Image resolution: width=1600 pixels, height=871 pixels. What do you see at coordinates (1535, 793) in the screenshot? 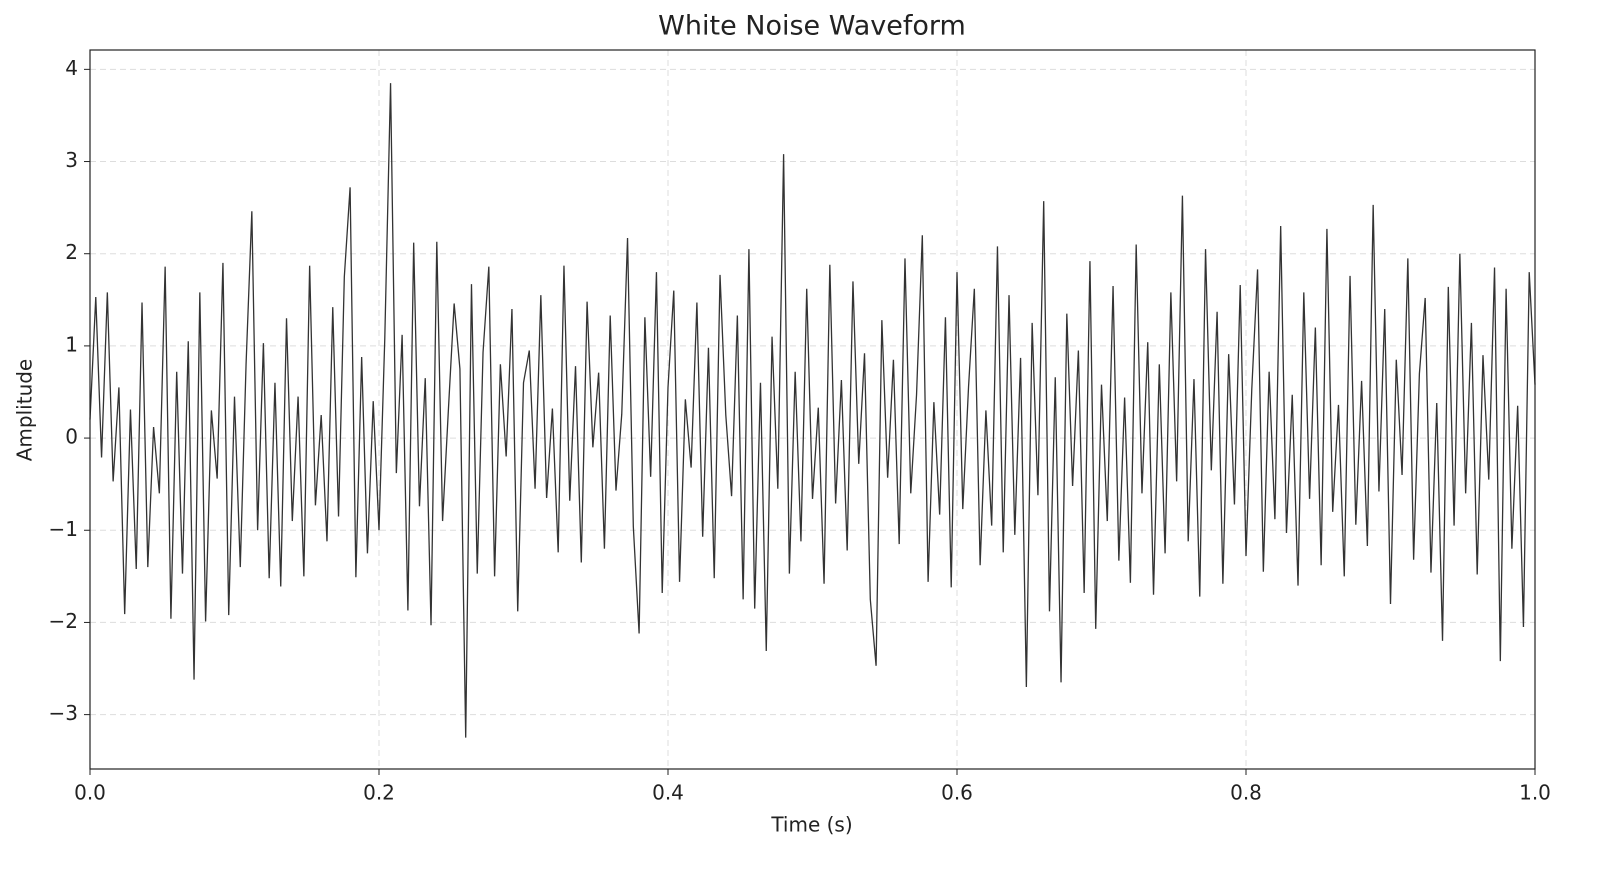
I see `x-tick-label: 1.0` at bounding box center [1535, 793].